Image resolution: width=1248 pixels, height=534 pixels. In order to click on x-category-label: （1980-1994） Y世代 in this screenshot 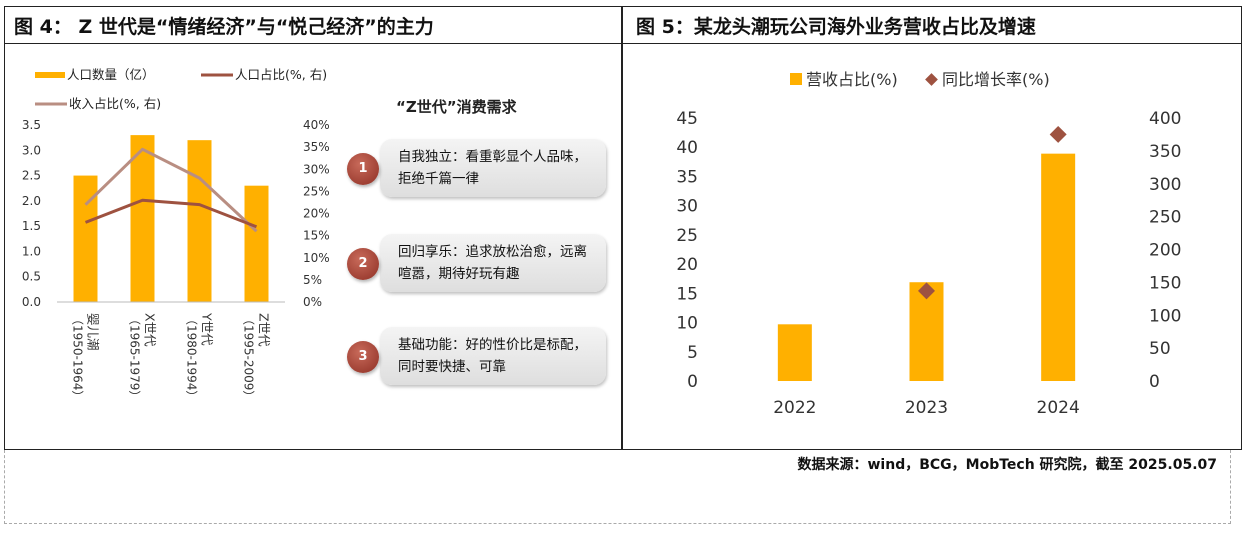, I will do `click(200, 357)`.